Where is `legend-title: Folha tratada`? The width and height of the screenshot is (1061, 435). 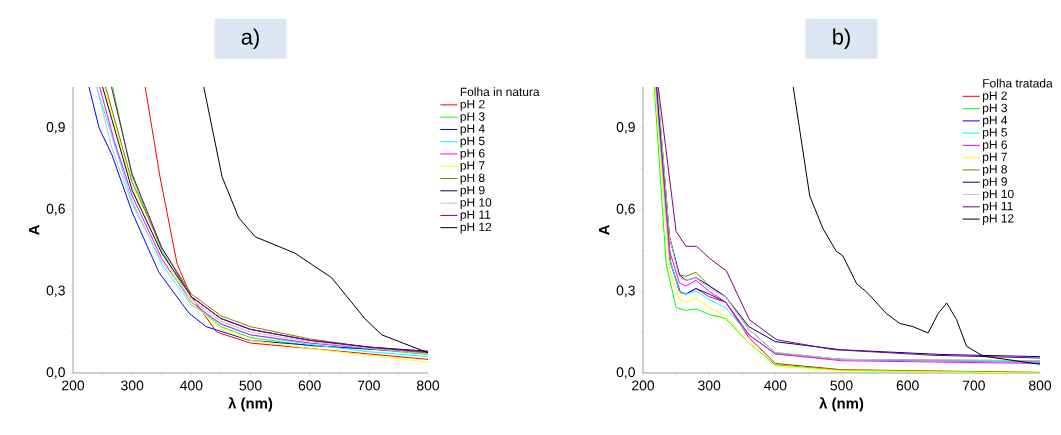 legend-title: Folha tratada is located at coordinates (1018, 83).